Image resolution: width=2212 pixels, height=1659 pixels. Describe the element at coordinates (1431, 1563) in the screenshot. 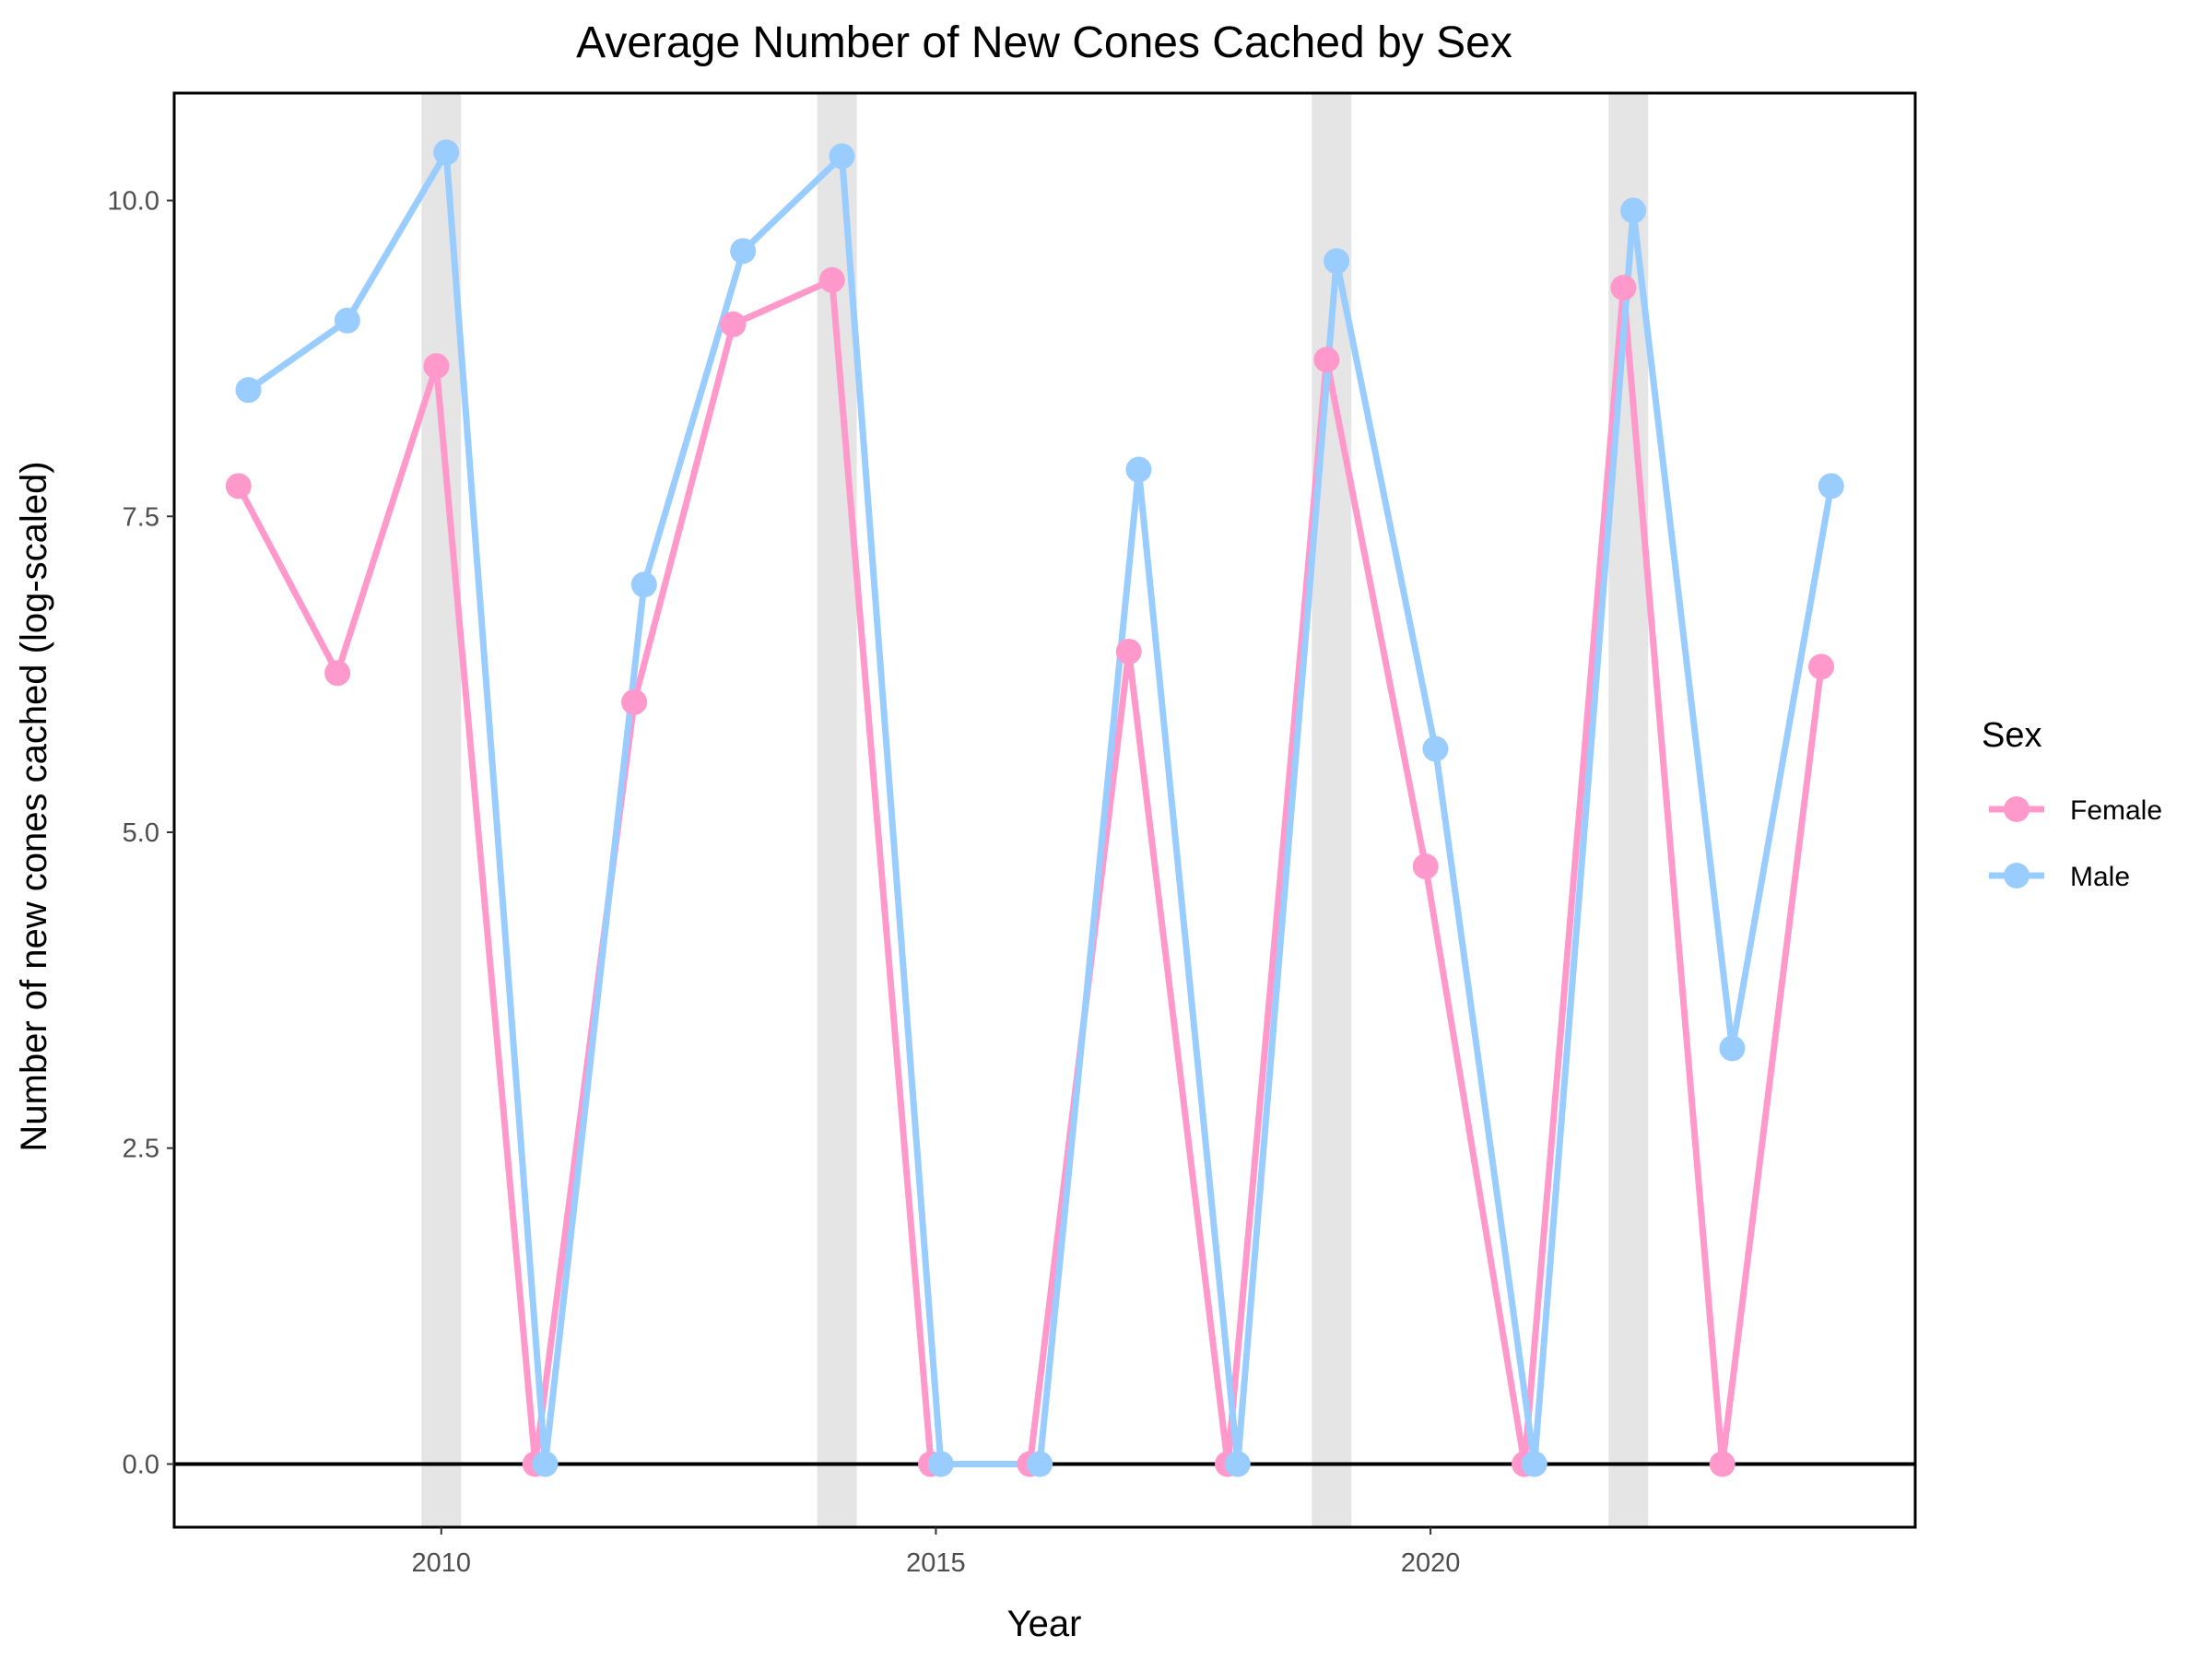

I see `x-tick-label: 2020` at that location.